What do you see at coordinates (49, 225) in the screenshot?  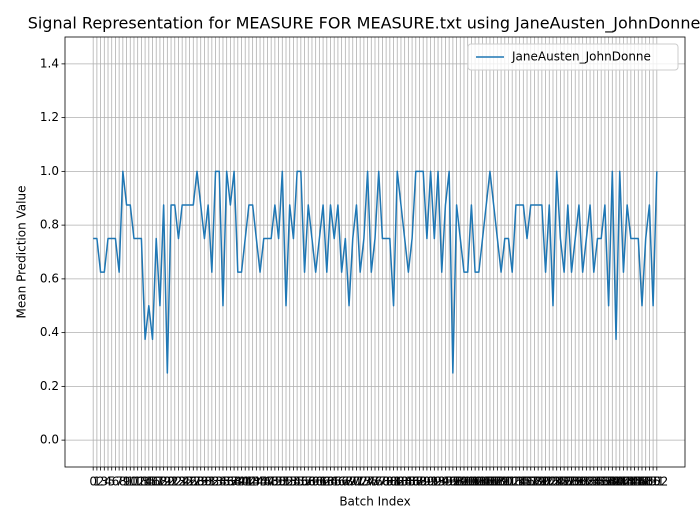 I see `y-tick-label: 0.8` at bounding box center [49, 225].